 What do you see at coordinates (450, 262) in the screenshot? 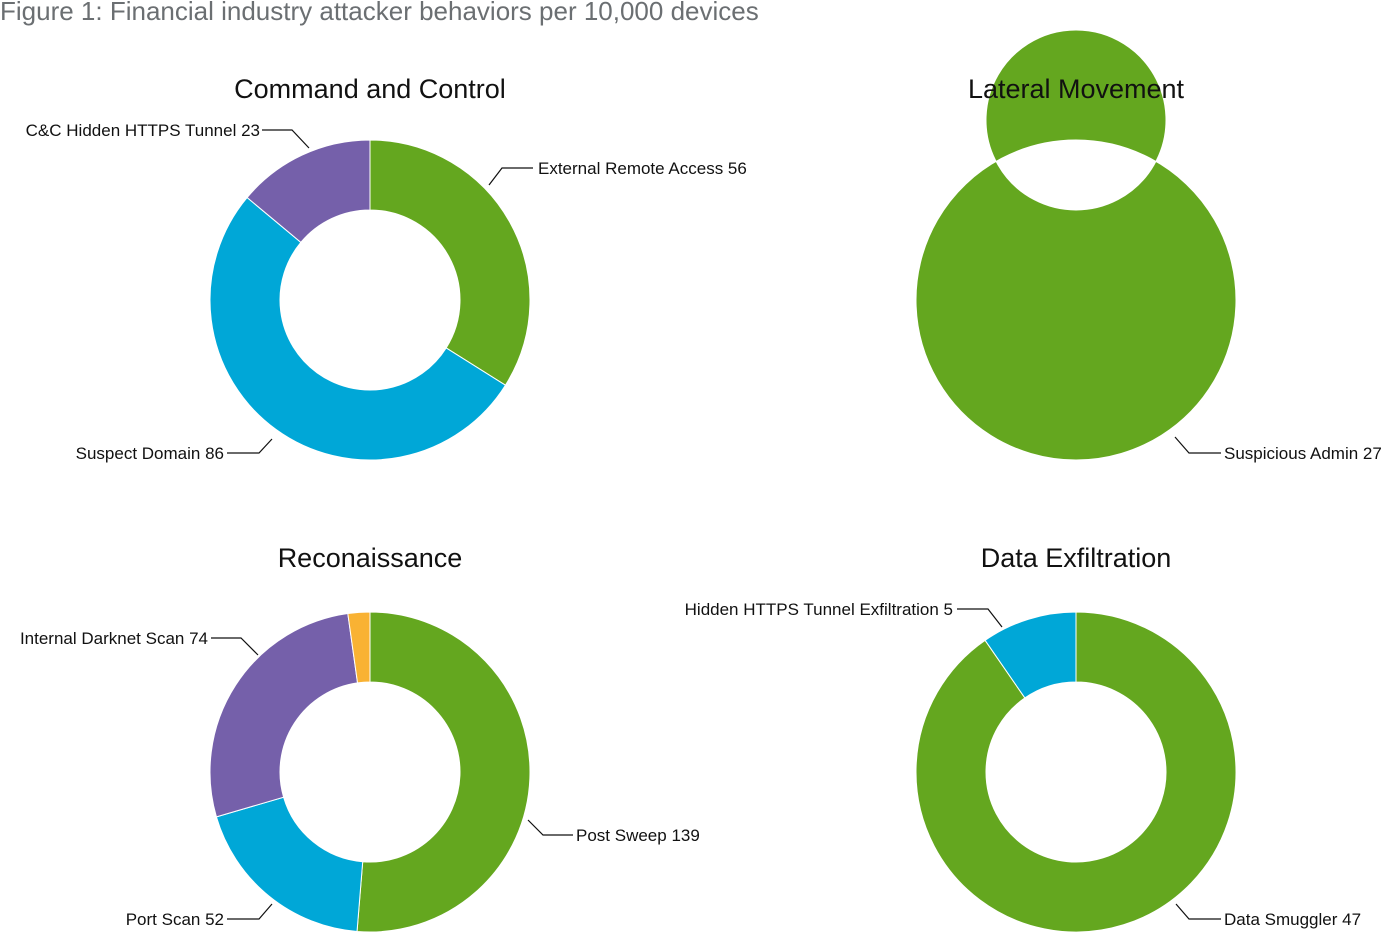
I see `slice-external-remote-access` at bounding box center [450, 262].